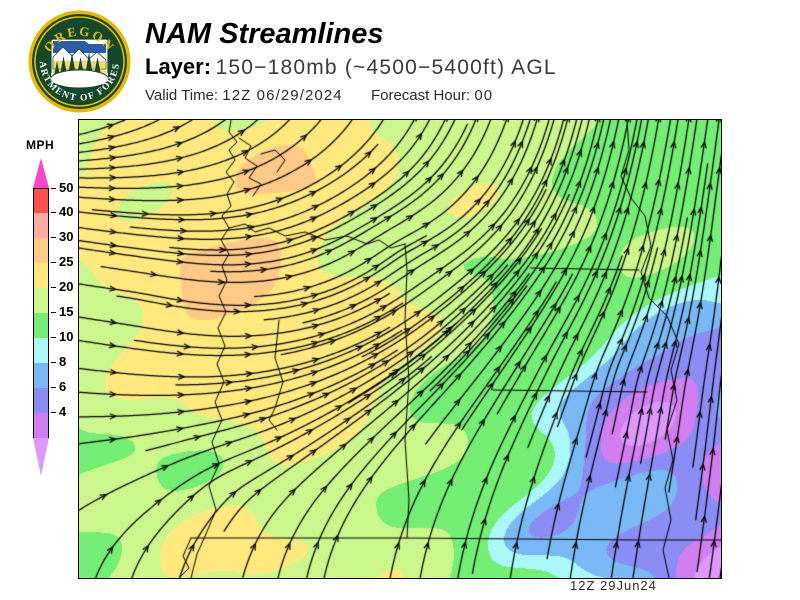  I want to click on legend-band: 4, so click(49, 421).